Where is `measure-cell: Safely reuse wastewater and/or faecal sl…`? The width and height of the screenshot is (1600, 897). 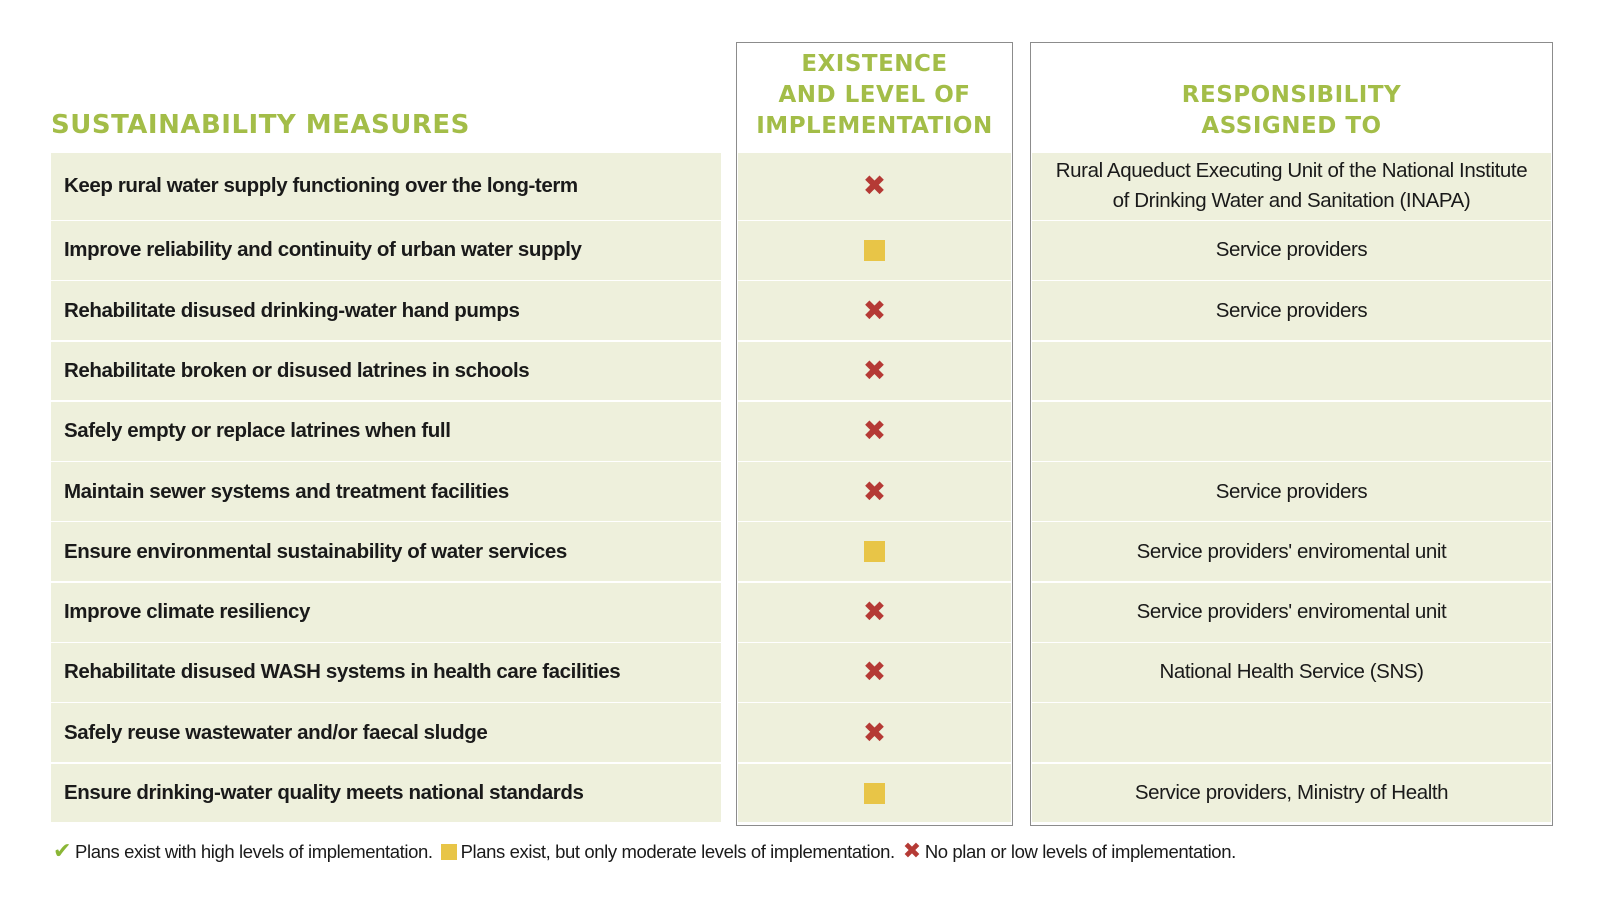
measure-cell: Safely reuse wastewater and/or faecal sl… is located at coordinates (386, 733).